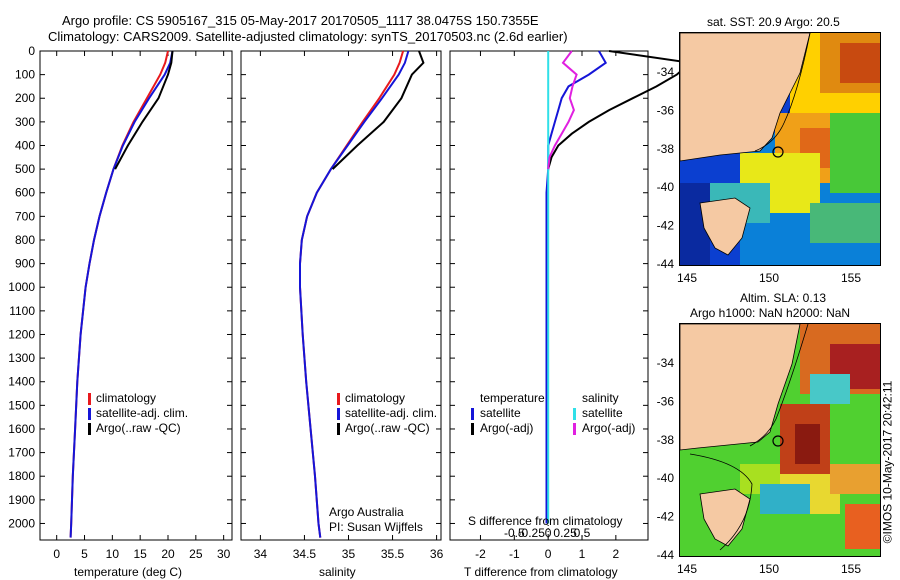  Describe the element at coordinates (25, 264) in the screenshot. I see `depth-tick-label: 900` at that location.